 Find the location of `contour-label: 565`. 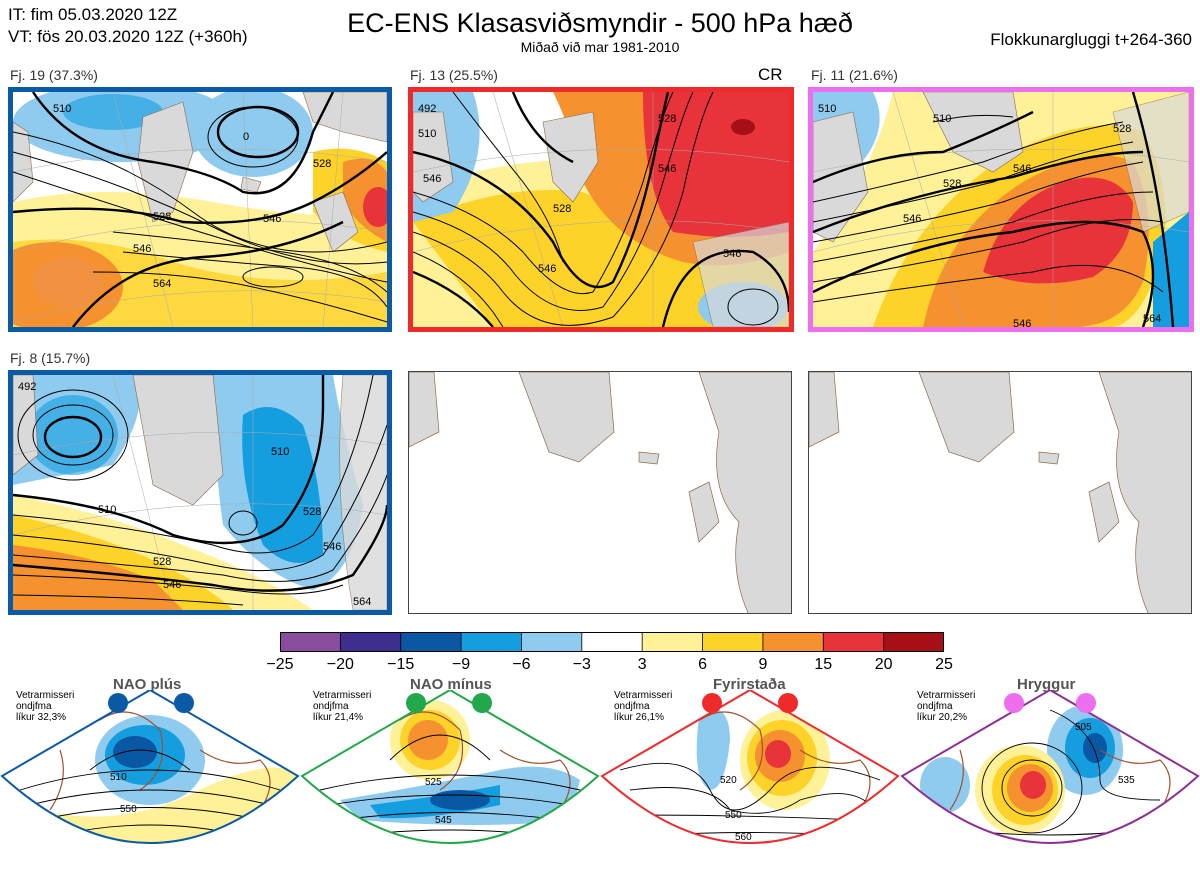

contour-label: 565 is located at coordinates (453, 855).